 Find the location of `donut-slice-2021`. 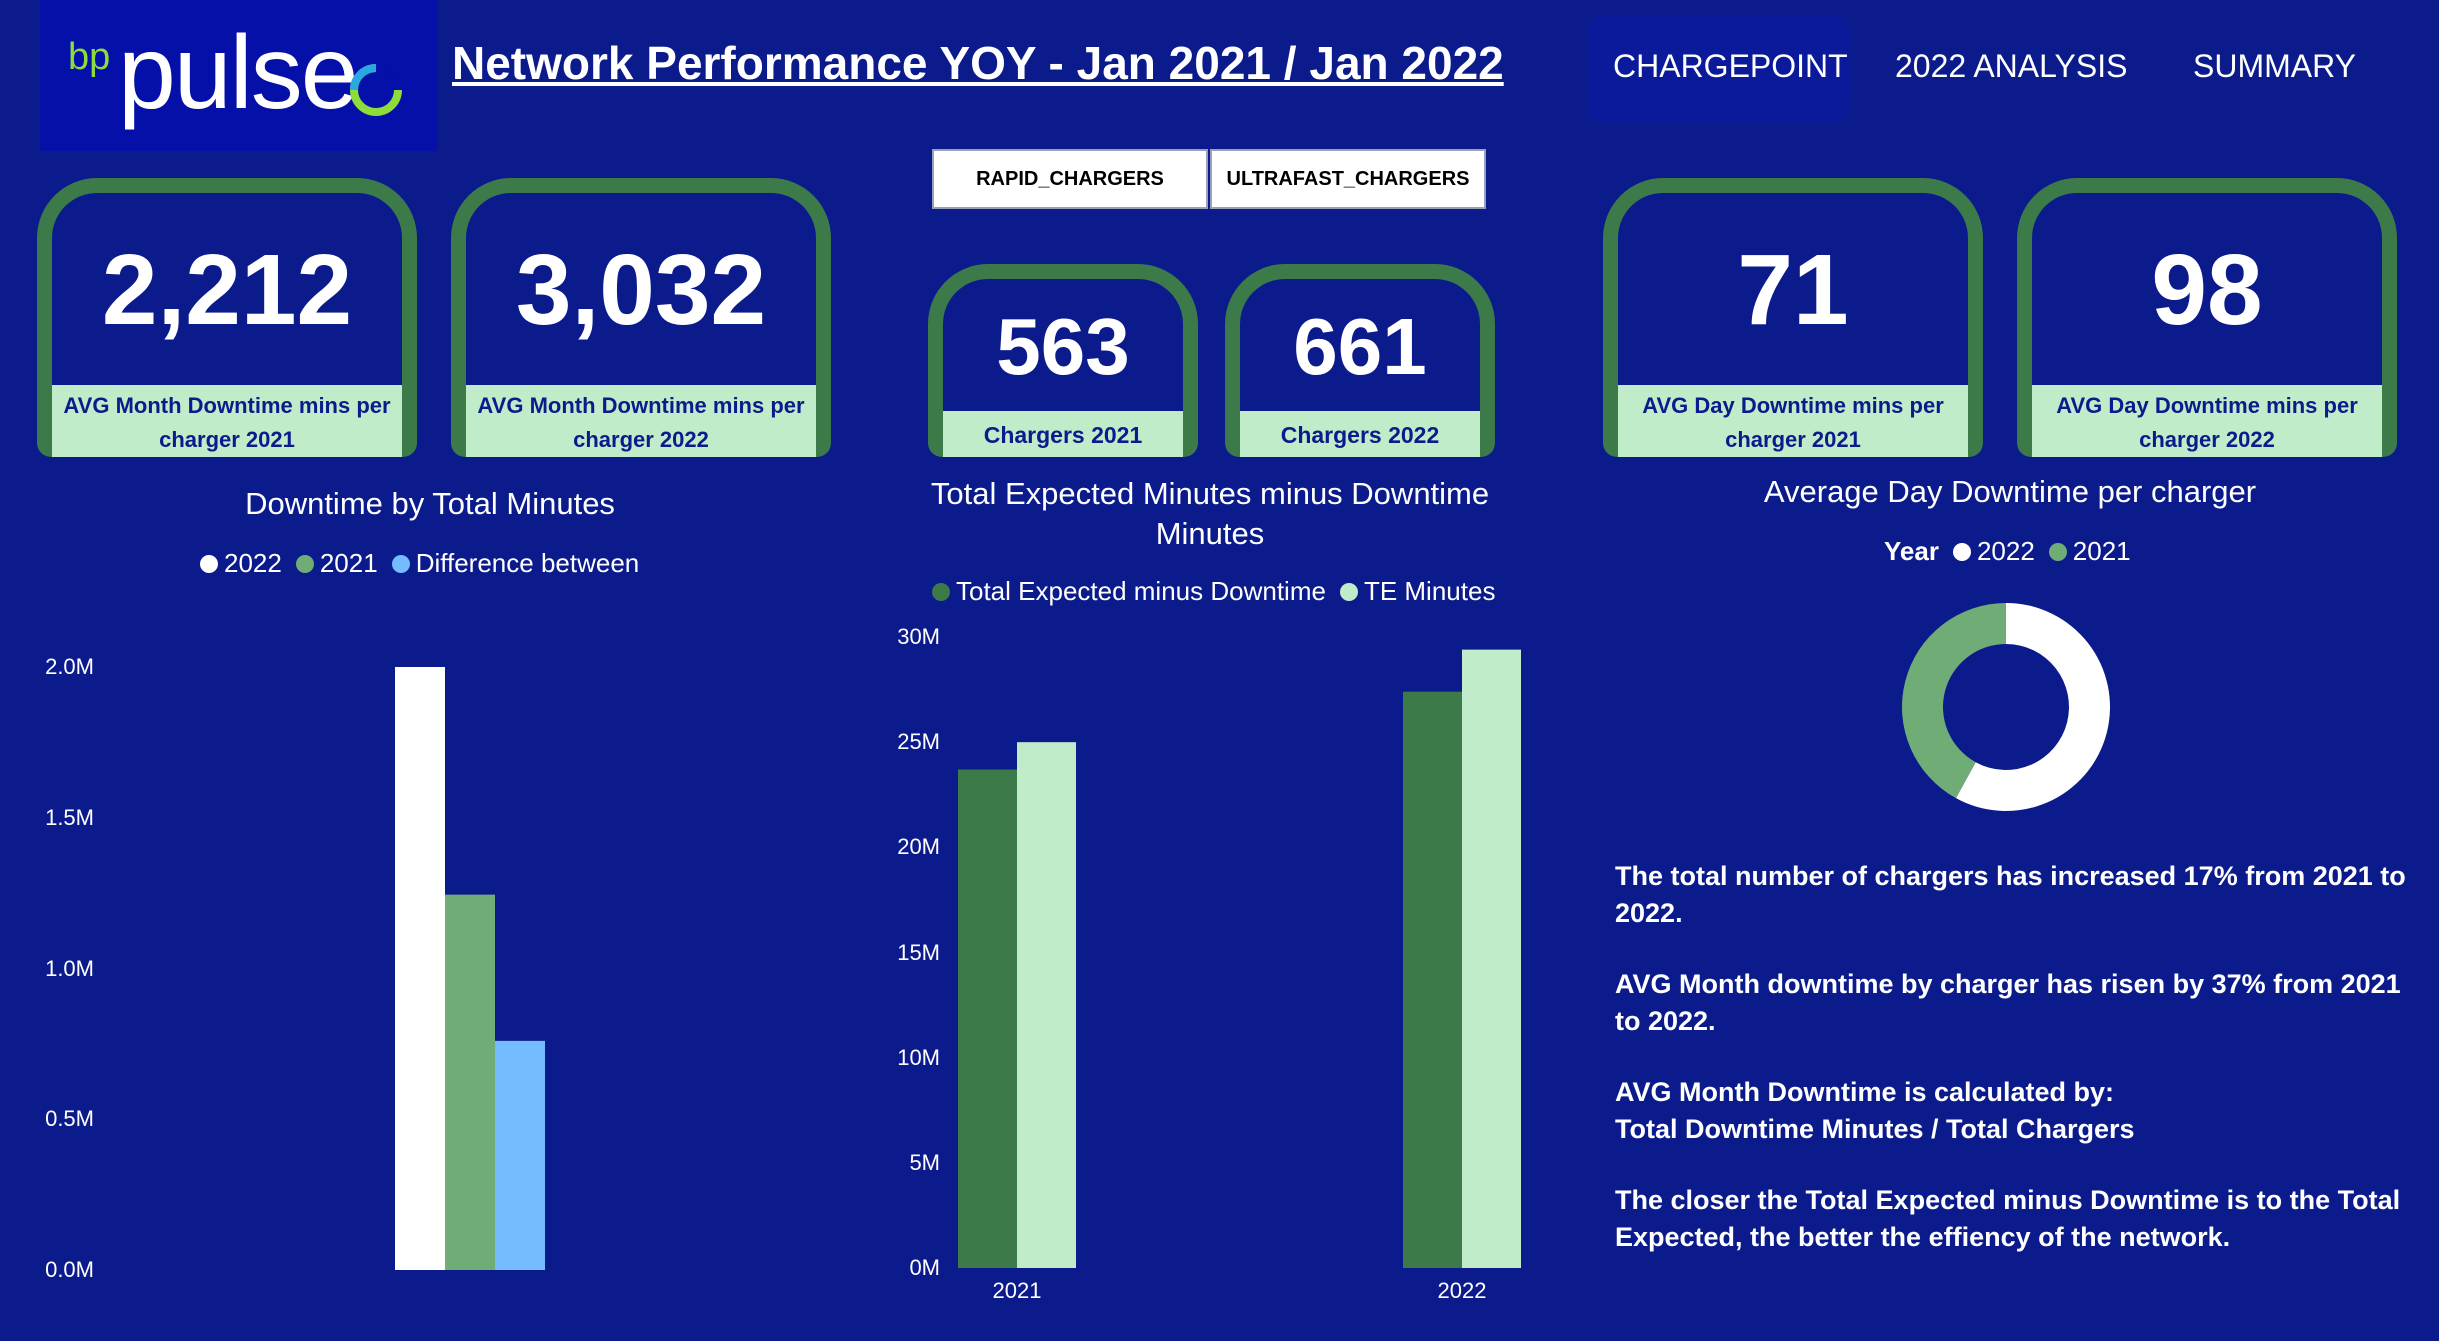

donut-slice-2021 is located at coordinates (1954, 701).